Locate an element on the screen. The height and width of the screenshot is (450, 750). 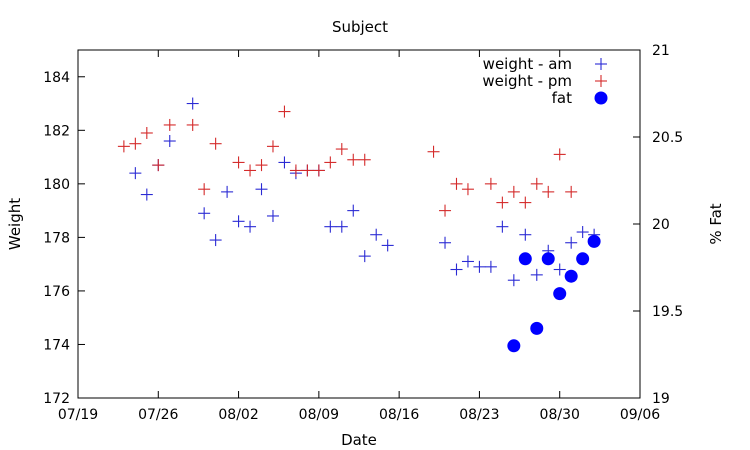
y-tick-label: 180 is located at coordinates (56, 185).